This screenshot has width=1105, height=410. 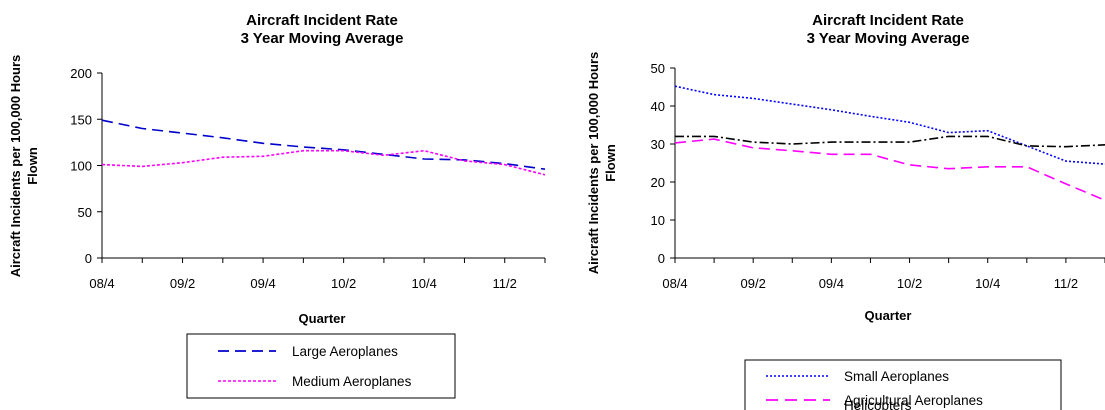 What do you see at coordinates (888, 315) in the screenshot?
I see `chart-2-xlabel: Quarter` at bounding box center [888, 315].